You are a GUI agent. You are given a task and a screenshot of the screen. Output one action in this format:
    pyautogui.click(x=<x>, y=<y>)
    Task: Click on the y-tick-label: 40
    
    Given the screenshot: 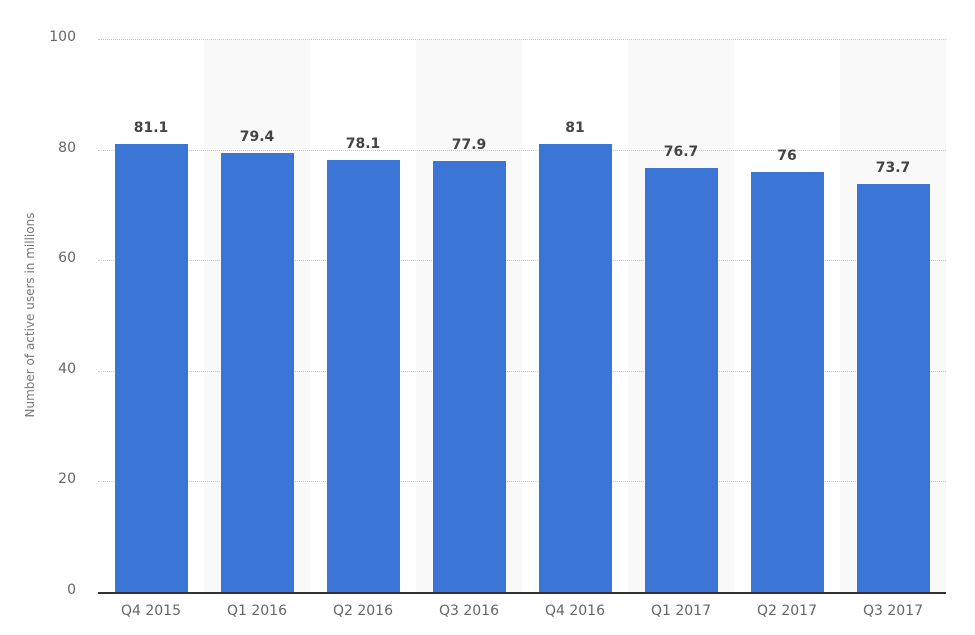 What is the action you would take?
    pyautogui.click(x=67, y=368)
    